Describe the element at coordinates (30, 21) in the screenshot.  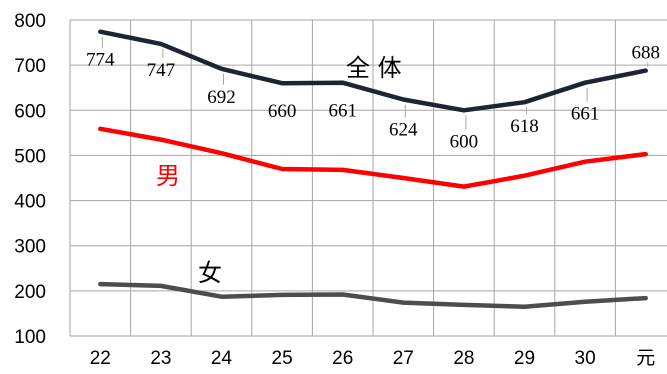
I see `y-tick-label: 800` at that location.